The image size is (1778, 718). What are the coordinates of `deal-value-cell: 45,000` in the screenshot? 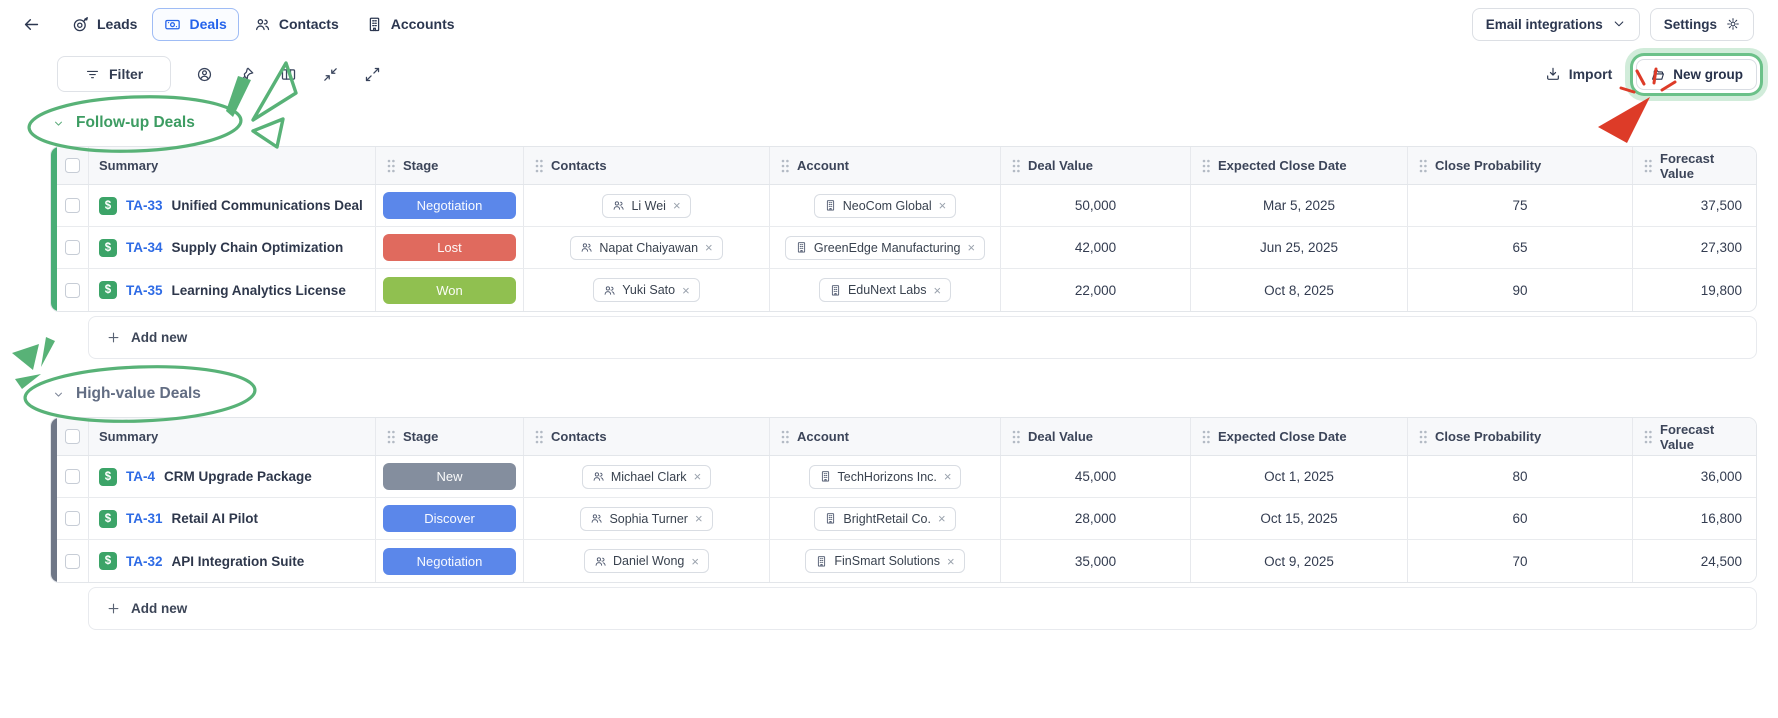 It's located at (1096, 476).